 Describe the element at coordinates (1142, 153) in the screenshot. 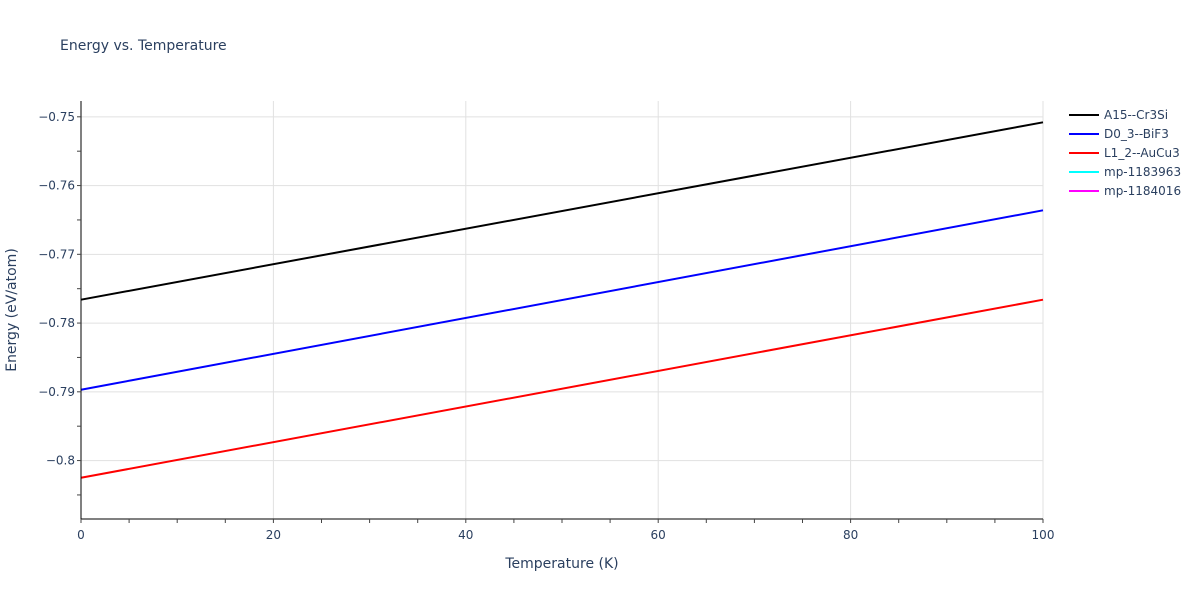

I see `legend-label: L1_2--AuCu3` at that location.